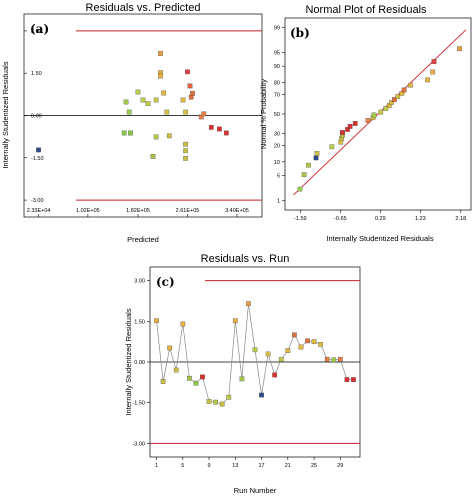 This screenshot has height=500, width=474. I want to click on chart-c-xtick-label: 1, so click(156, 466).